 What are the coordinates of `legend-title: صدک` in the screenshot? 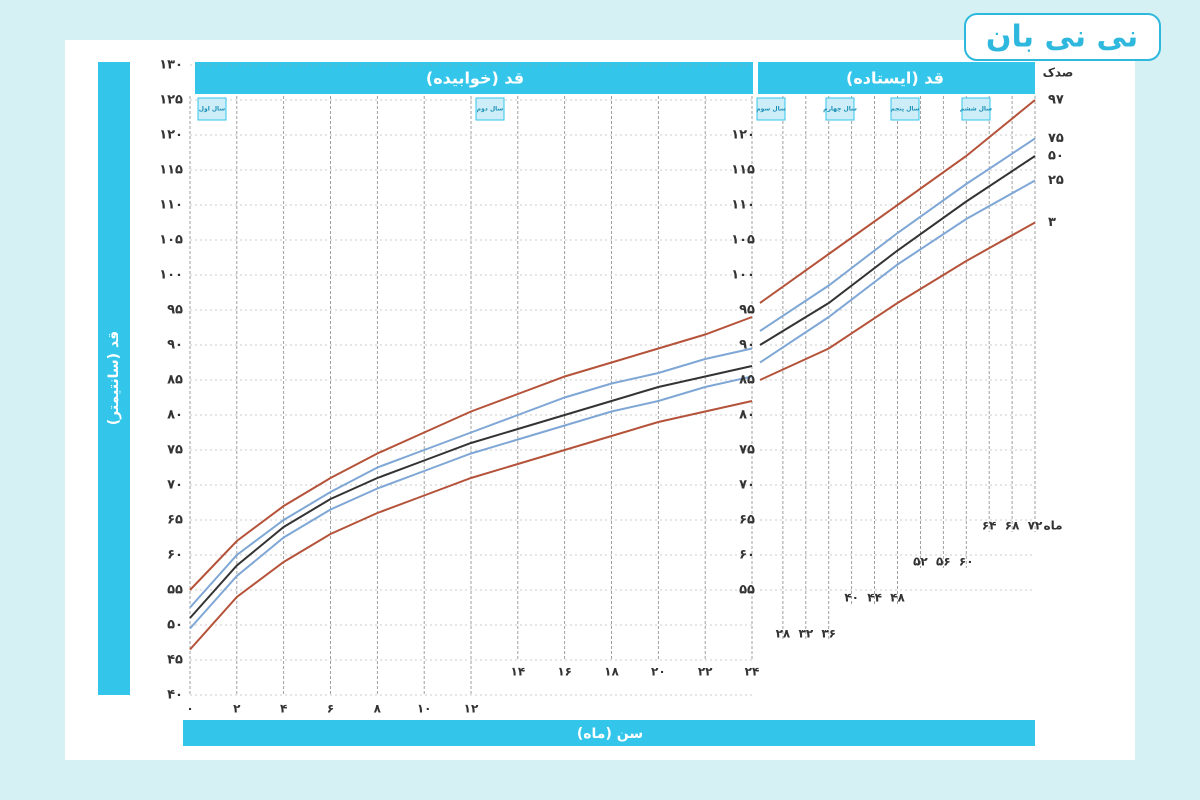 It's located at (1058, 73).